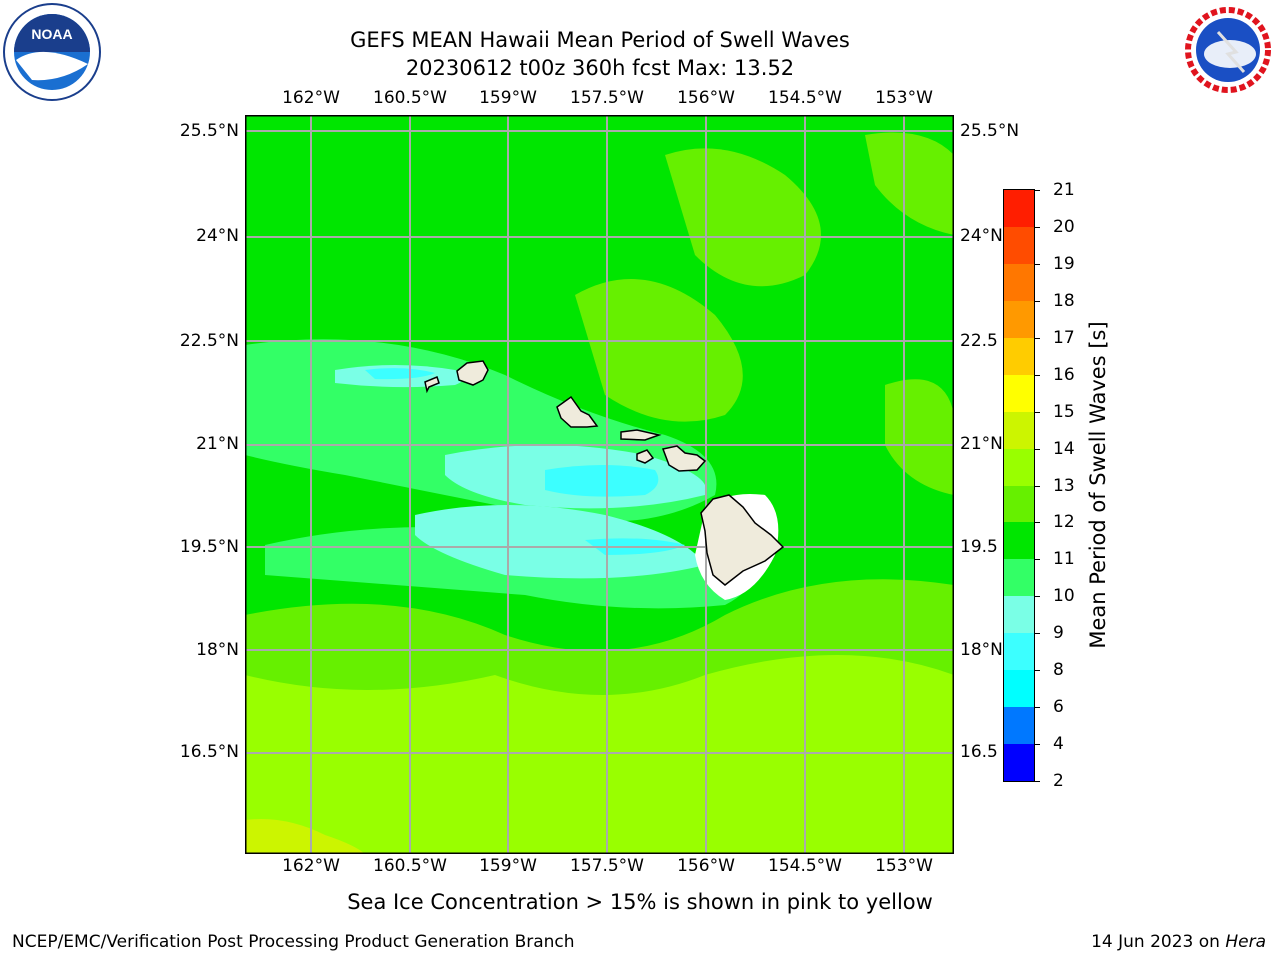  What do you see at coordinates (209, 547) in the screenshot?
I see `lat-label-left: 19.5°N` at bounding box center [209, 547].